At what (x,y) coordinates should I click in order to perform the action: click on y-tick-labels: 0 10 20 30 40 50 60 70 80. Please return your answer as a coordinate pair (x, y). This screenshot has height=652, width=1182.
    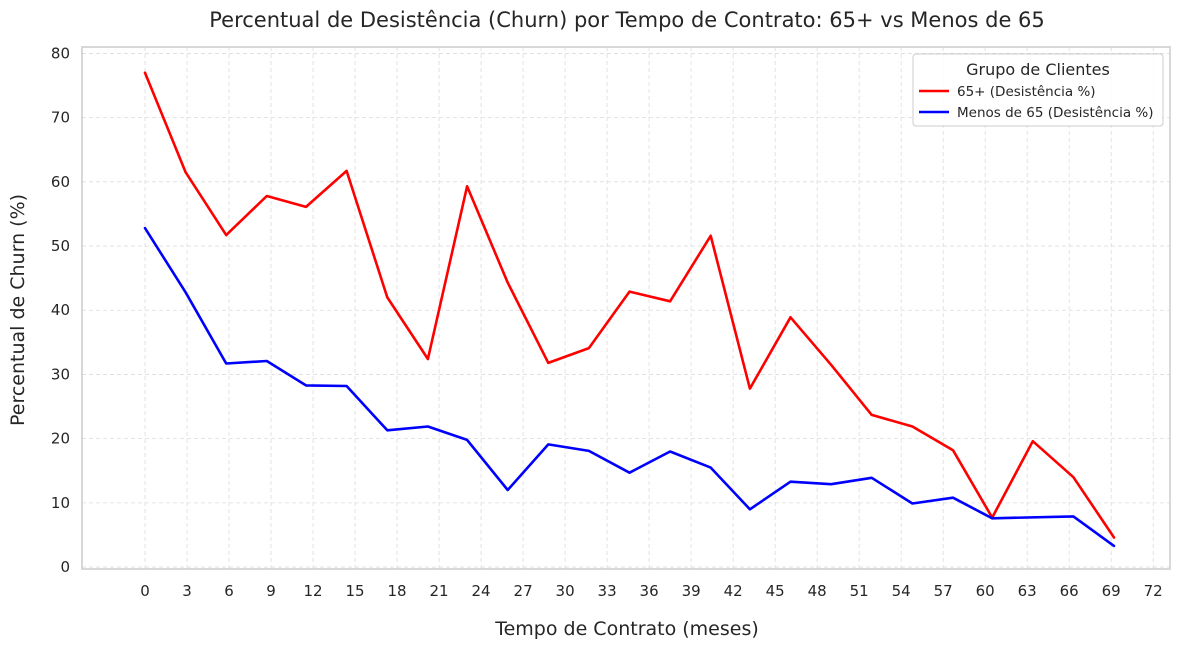
    Looking at the image, I should click on (60, 310).